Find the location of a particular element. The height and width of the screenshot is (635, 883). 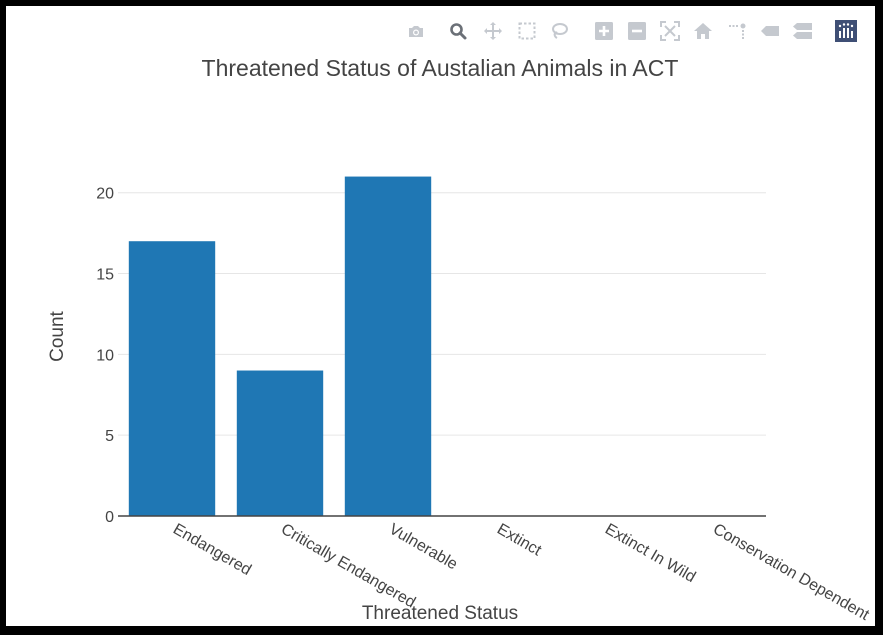

plotly-logo-button is located at coordinates (846, 31).